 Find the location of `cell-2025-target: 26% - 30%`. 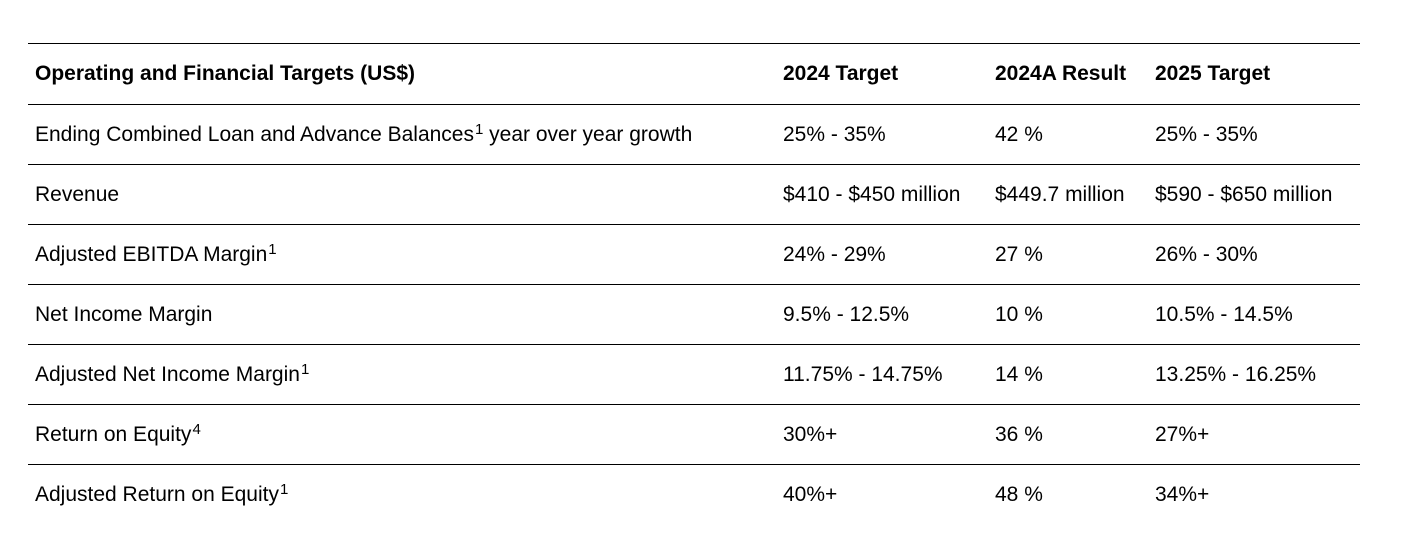

cell-2025-target: 26% - 30% is located at coordinates (1254, 254).